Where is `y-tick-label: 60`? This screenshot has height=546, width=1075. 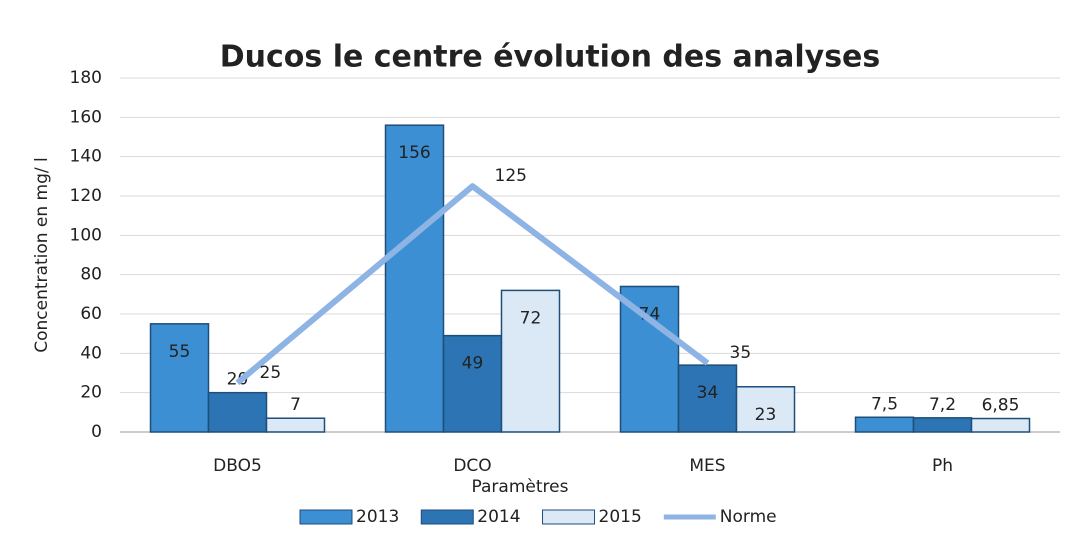
y-tick-label: 60 is located at coordinates (91, 314).